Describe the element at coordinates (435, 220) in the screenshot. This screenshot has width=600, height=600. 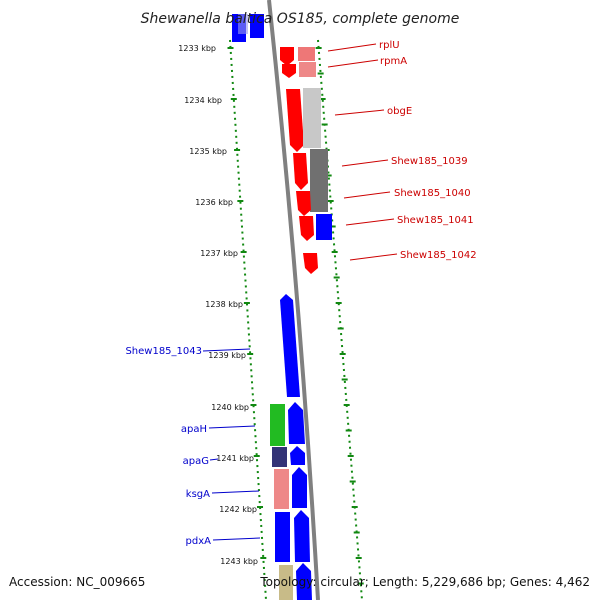
I see `gene-label-shew185-1041: Shew185_1041` at that location.